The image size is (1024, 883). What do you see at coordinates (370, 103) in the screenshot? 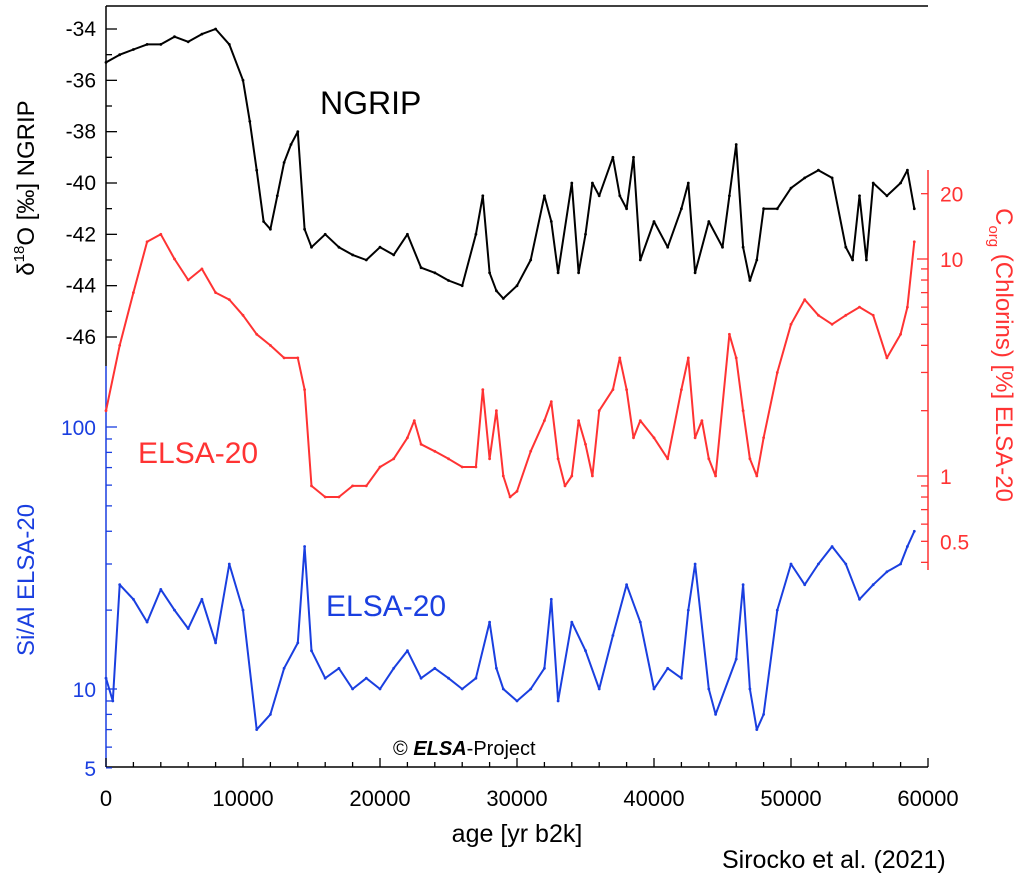
I see `ngrip-series-label: NGRIP` at bounding box center [370, 103].